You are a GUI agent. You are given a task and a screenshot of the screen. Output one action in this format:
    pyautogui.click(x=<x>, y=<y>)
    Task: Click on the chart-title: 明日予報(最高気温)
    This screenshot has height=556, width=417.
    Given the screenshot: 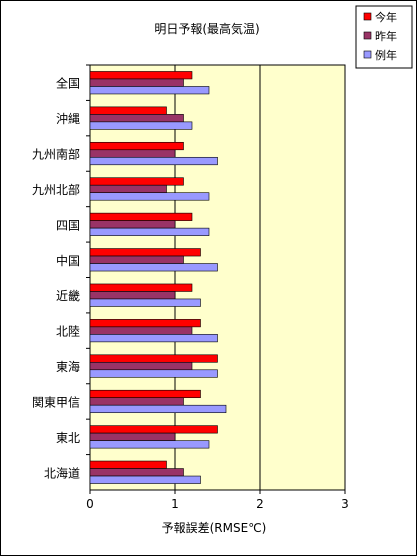 What is the action you would take?
    pyautogui.click(x=206, y=28)
    